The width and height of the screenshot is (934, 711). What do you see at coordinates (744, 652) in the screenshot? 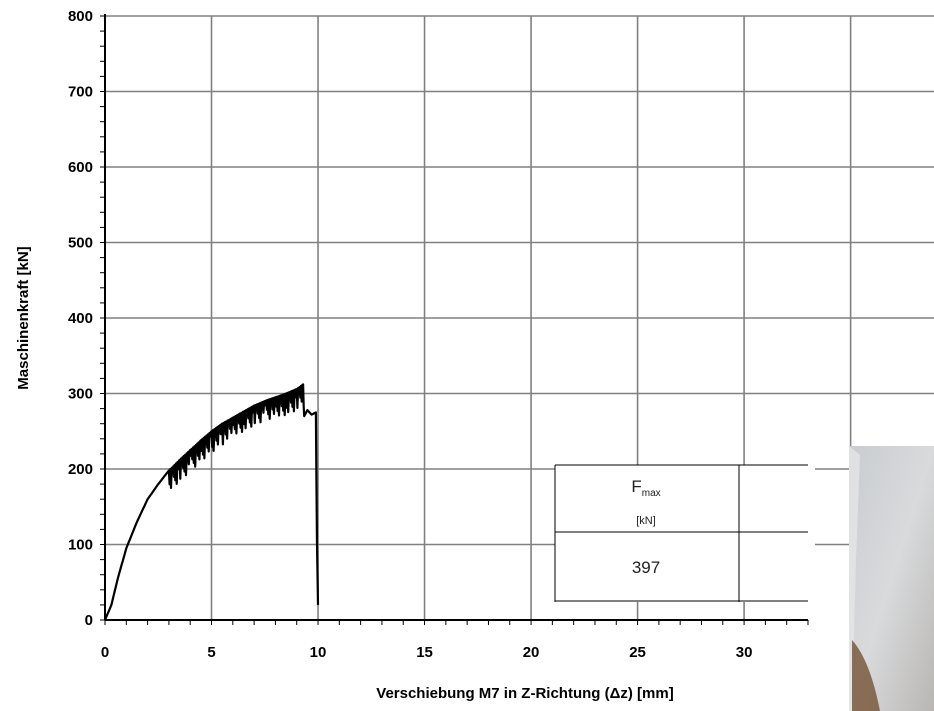
I see `x-tick-label: 30` at bounding box center [744, 652].